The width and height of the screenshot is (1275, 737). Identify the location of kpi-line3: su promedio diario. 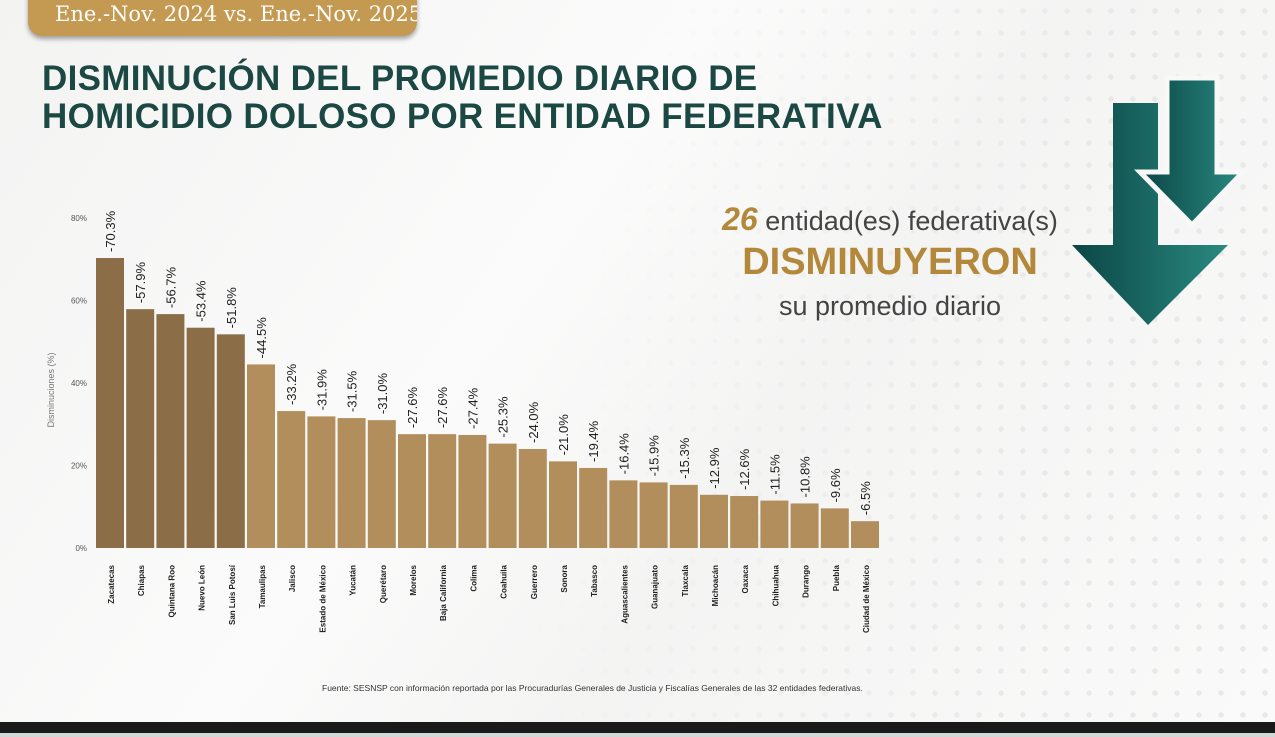
(890, 305).